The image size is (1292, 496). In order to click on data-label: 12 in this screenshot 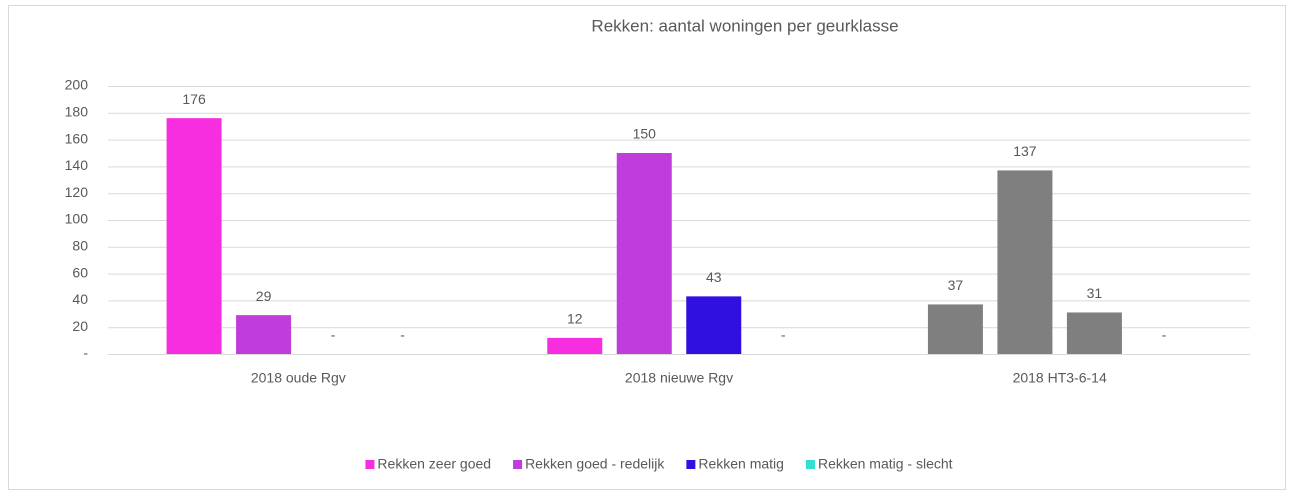, I will do `click(575, 319)`.